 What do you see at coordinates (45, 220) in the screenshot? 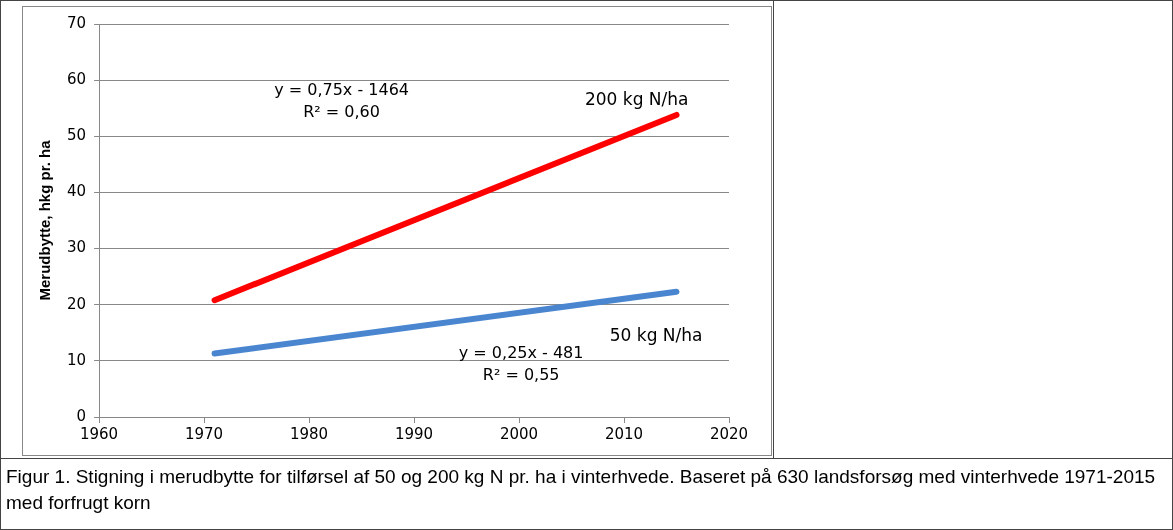
I see `y-axis-title: Merudbytte, hkg pr. ha` at bounding box center [45, 220].